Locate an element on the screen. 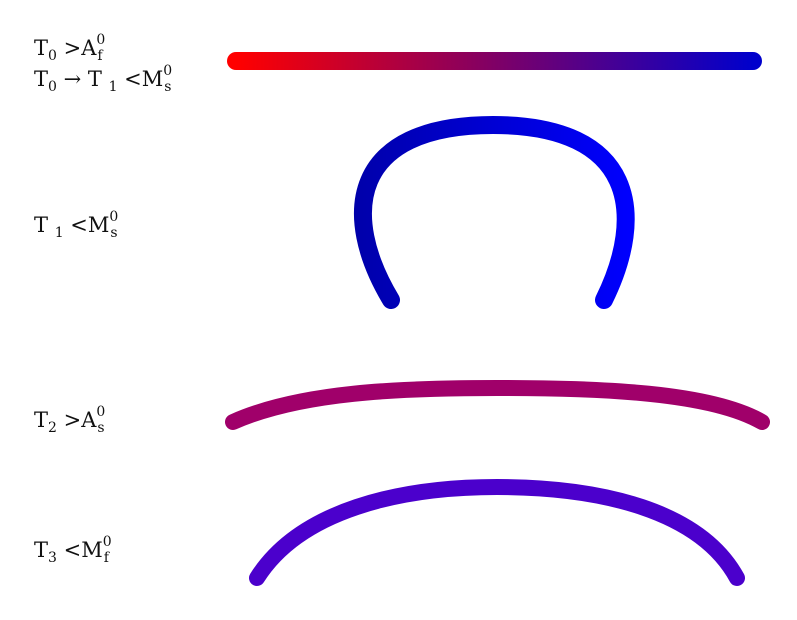 This screenshot has height=620, width=797. label-state-3: T3 <M 0 f is located at coordinates (74, 550).